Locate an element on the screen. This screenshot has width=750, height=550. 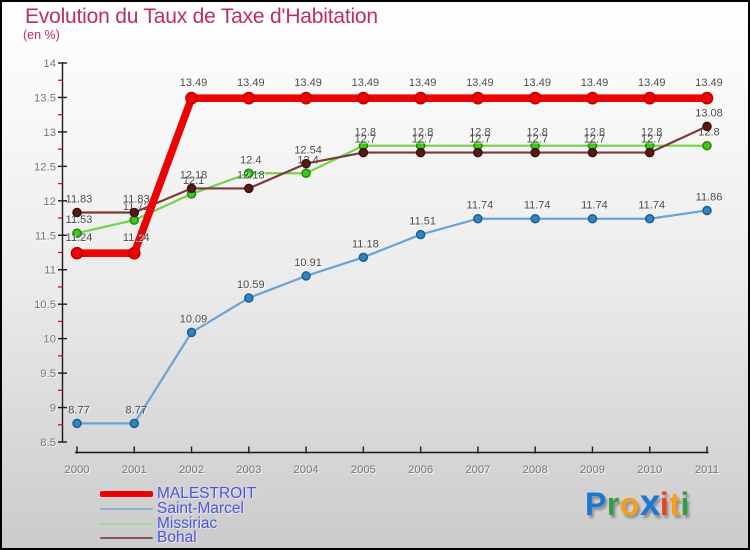
y-tick-label: 8.5 is located at coordinates (48, 443).